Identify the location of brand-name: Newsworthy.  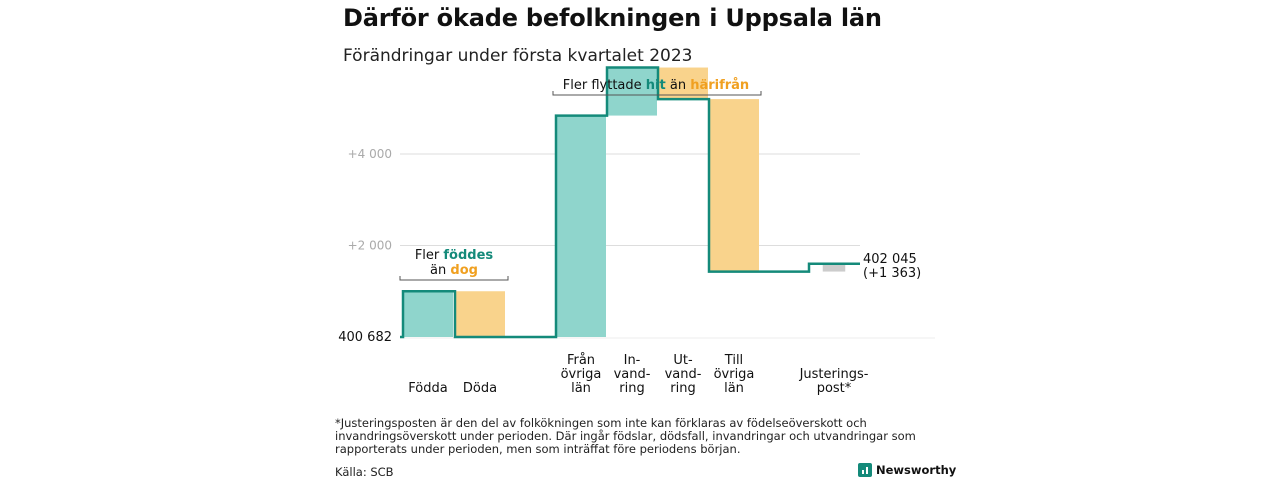
(916, 470).